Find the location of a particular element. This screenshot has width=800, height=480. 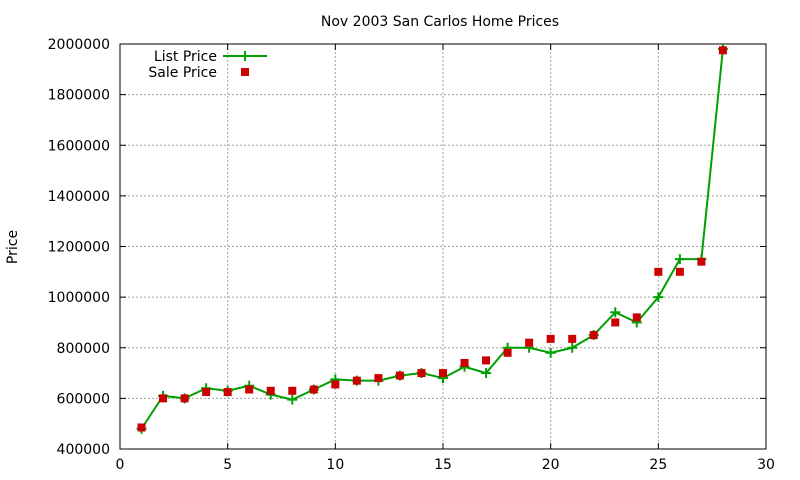

legend-marker-sale-price is located at coordinates (245, 72).